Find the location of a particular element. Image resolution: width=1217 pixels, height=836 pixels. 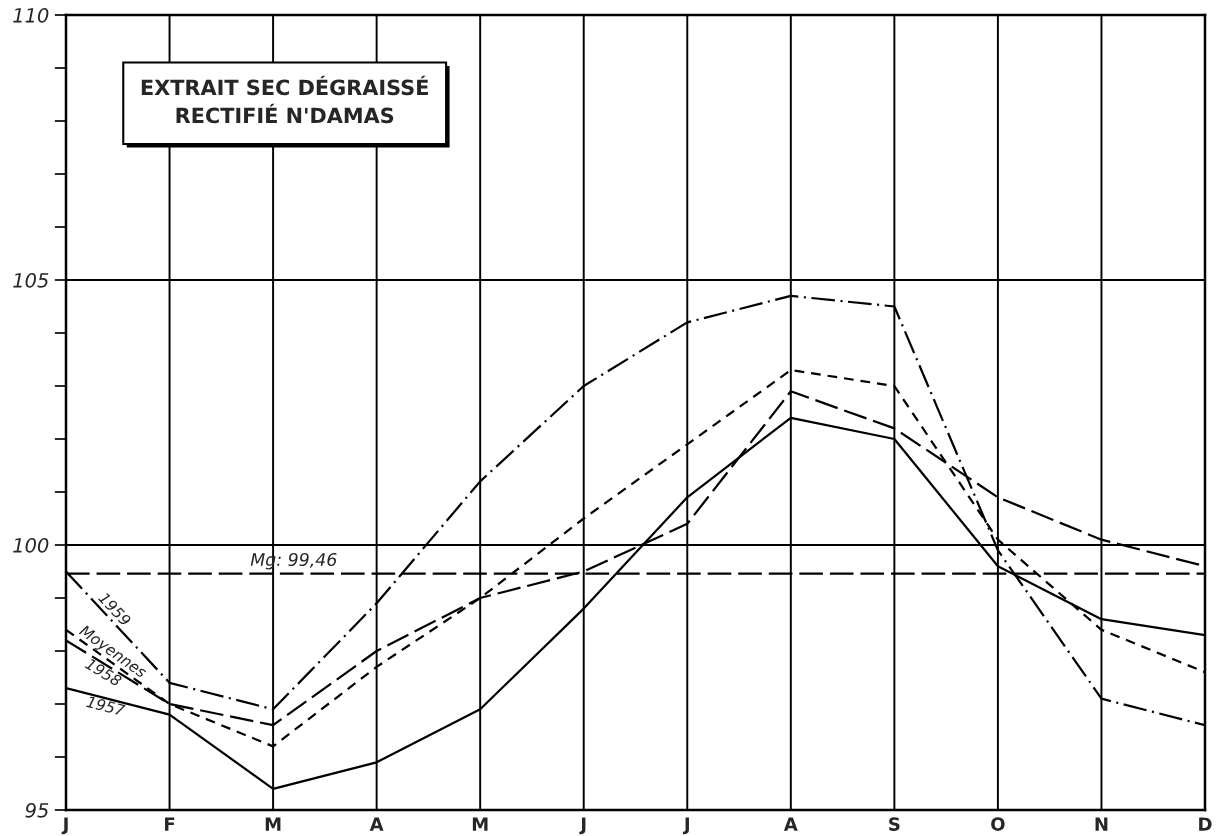

y-tick-label: 110 is located at coordinates (31, 15).